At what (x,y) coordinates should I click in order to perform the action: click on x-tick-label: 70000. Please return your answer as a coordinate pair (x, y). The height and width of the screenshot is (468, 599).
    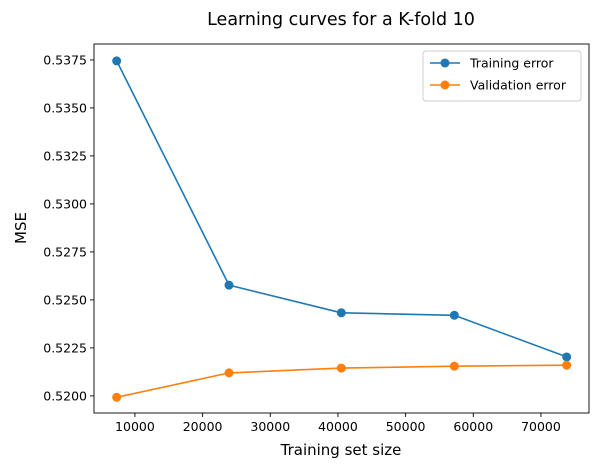
    Looking at the image, I should click on (541, 426).